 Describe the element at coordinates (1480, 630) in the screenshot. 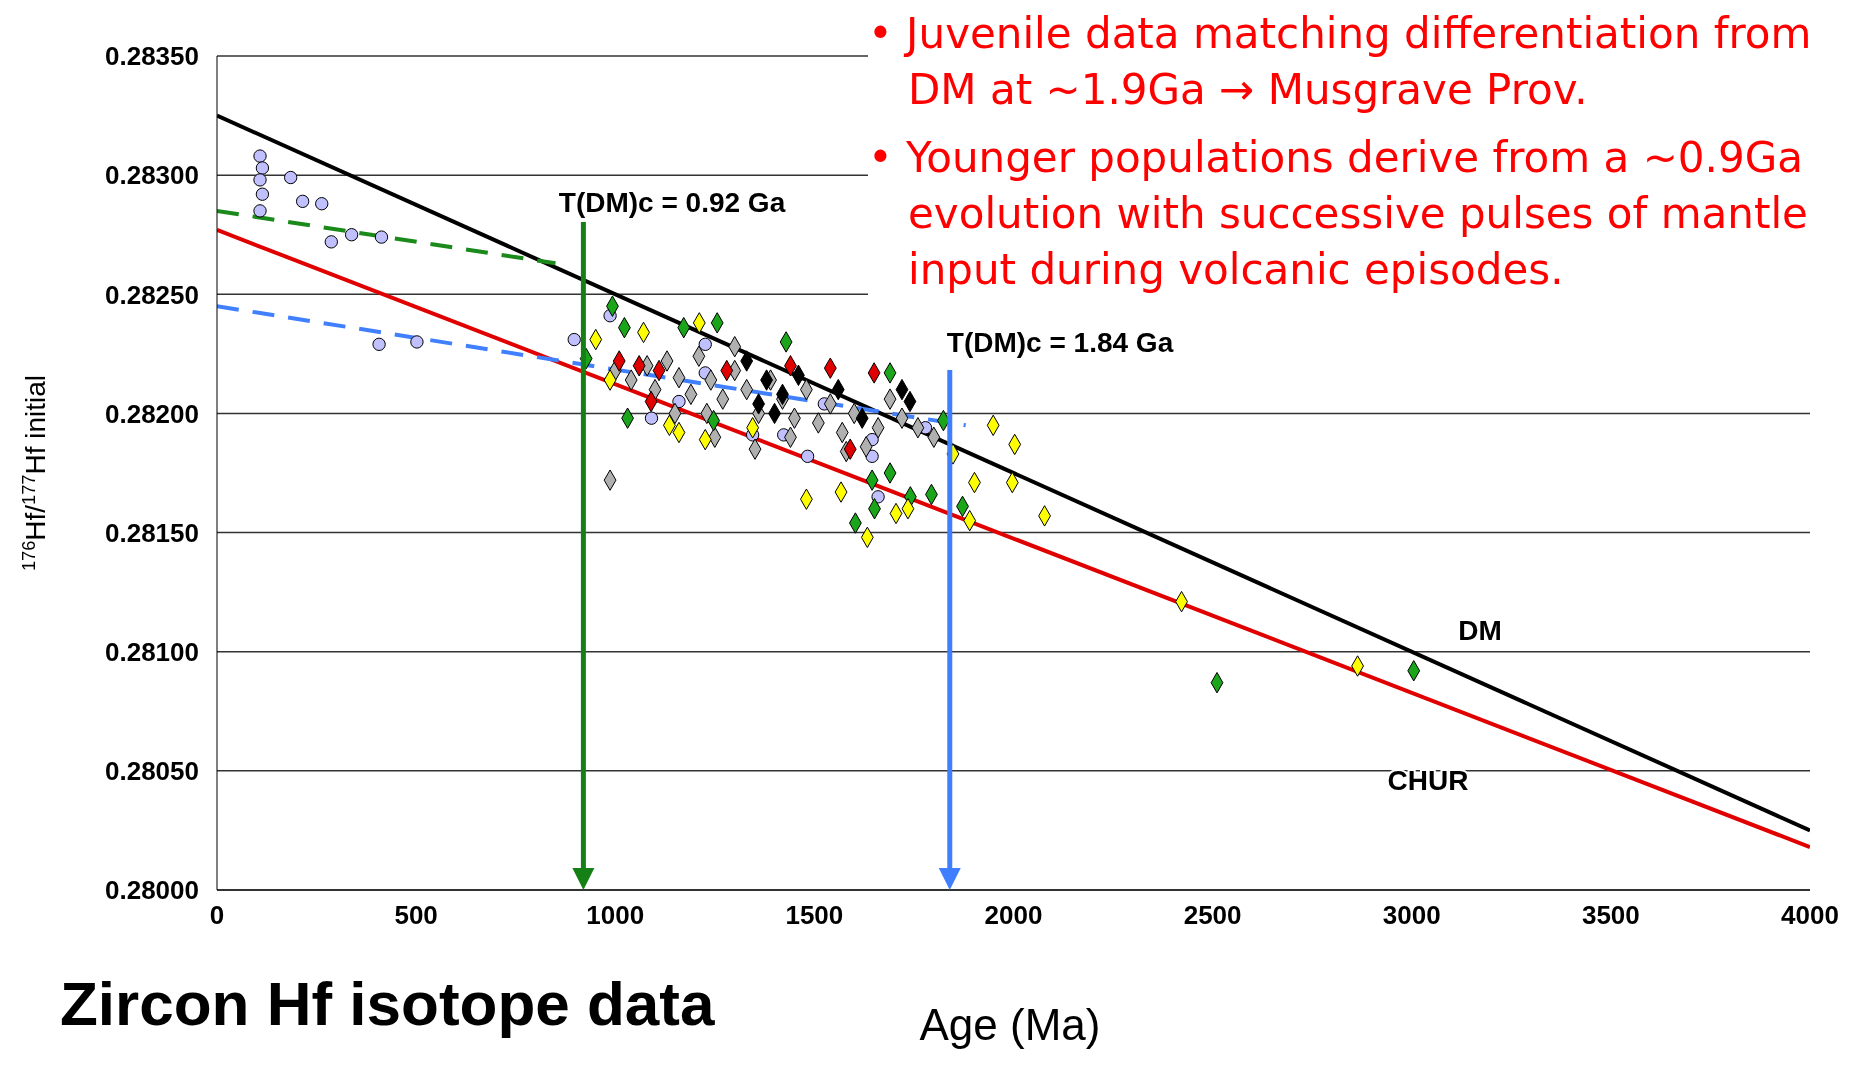

I see `annotation: DM` at that location.